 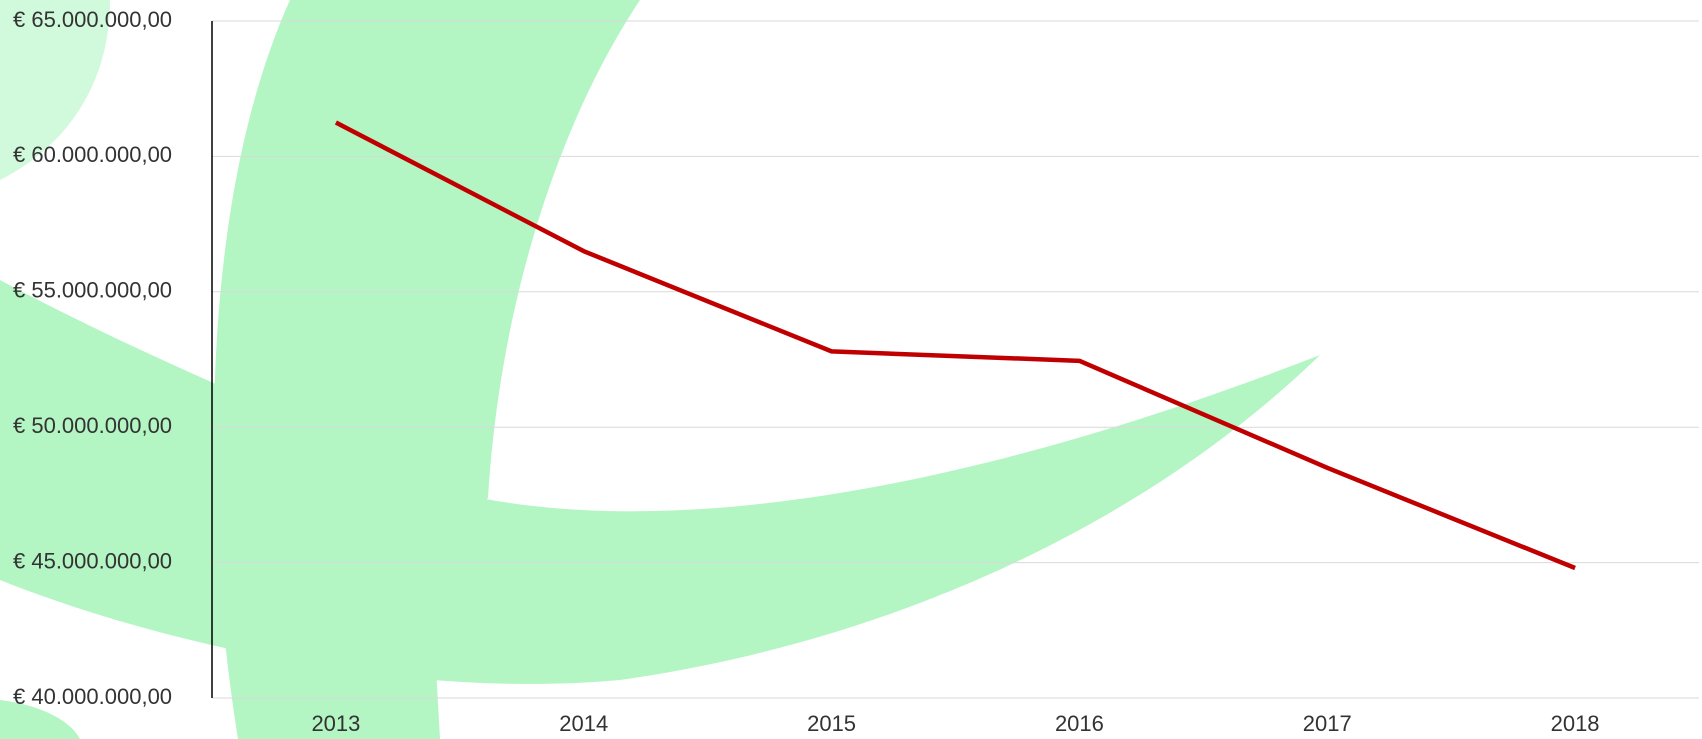 What do you see at coordinates (92, 696) in the screenshot?
I see `y-tick-label: € 40.000.000,00` at bounding box center [92, 696].